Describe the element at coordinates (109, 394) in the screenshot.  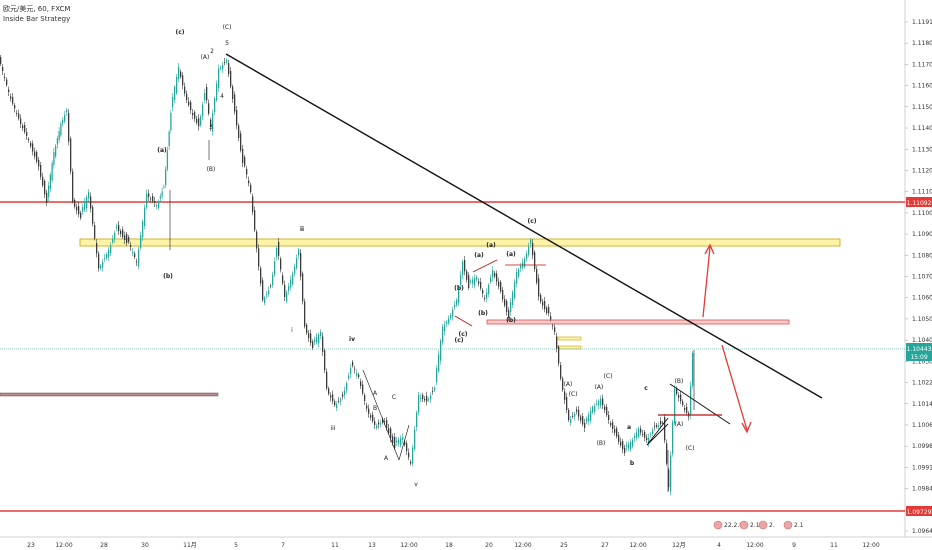
I see `brown-zone` at that location.